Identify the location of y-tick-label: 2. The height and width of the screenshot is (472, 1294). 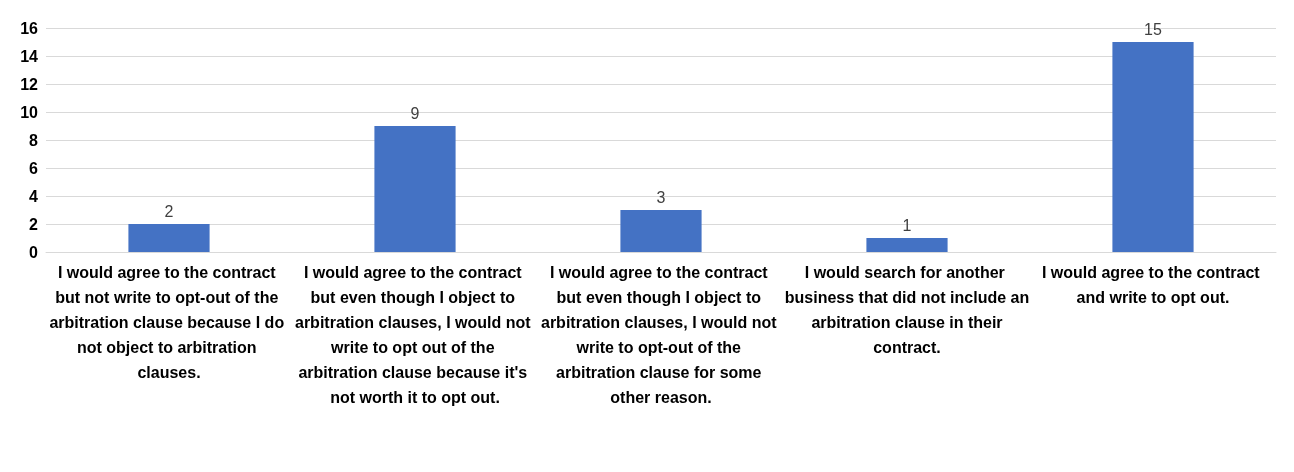
(34, 224).